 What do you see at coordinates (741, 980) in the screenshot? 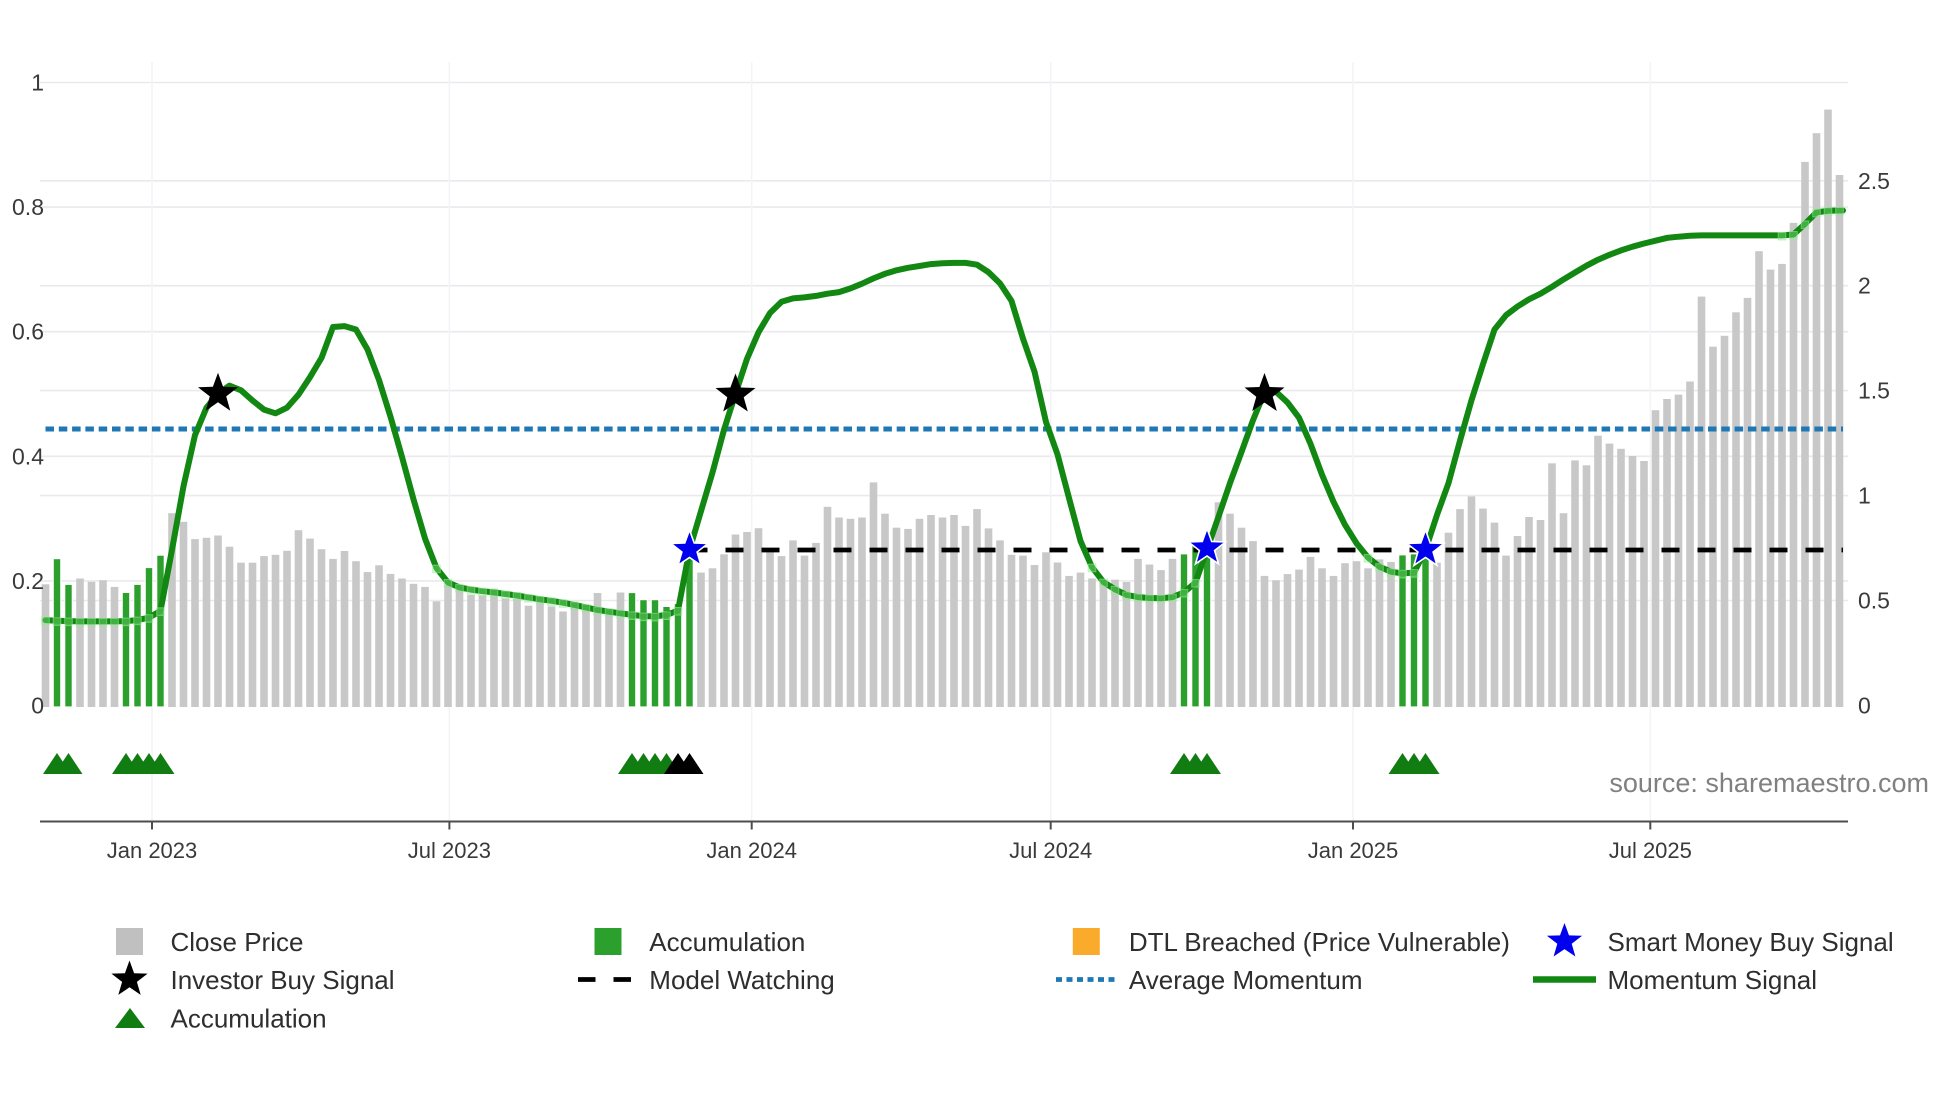
I see `svg-text: Model Watching` at bounding box center [741, 980].